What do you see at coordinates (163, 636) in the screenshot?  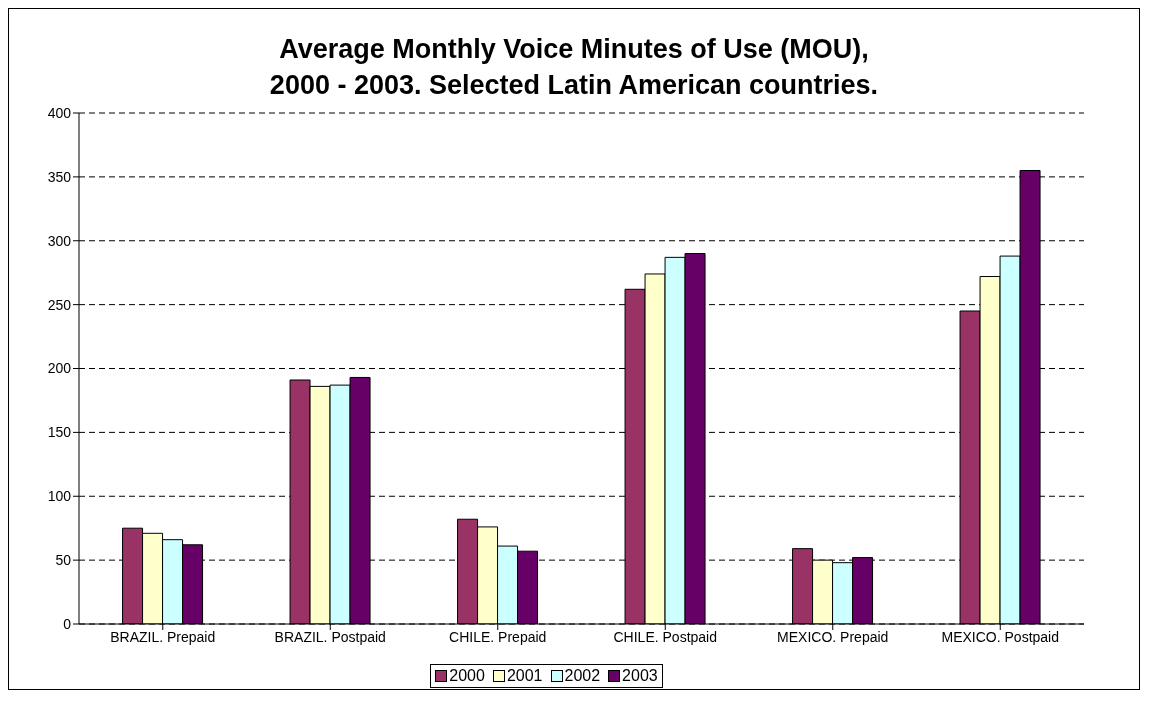 I see `x-tick-label: BRAZIL. Prepaid` at bounding box center [163, 636].